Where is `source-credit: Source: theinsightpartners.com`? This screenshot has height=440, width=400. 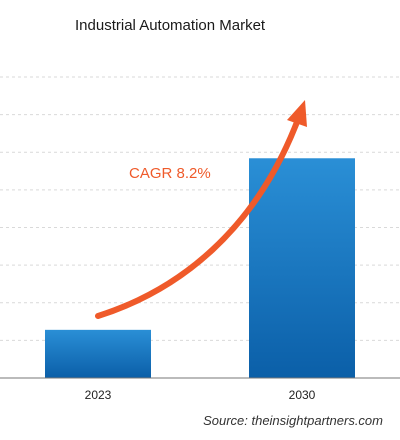
source-credit: Source: theinsightpartners.com is located at coordinates (293, 420).